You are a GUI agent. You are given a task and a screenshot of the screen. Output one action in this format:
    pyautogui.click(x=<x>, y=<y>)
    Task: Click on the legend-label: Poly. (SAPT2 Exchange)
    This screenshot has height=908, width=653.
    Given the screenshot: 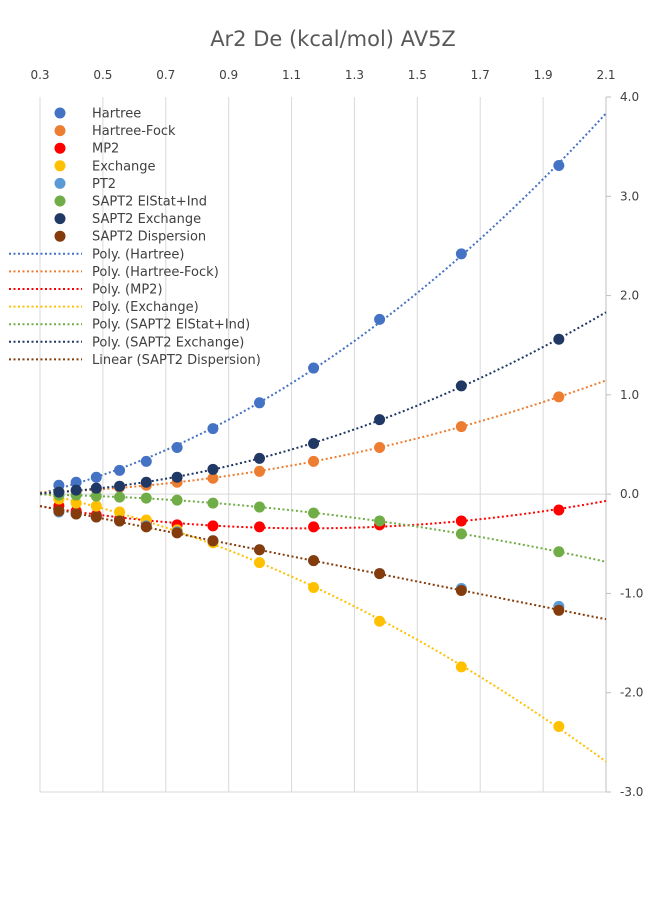 What is the action you would take?
    pyautogui.click(x=168, y=342)
    